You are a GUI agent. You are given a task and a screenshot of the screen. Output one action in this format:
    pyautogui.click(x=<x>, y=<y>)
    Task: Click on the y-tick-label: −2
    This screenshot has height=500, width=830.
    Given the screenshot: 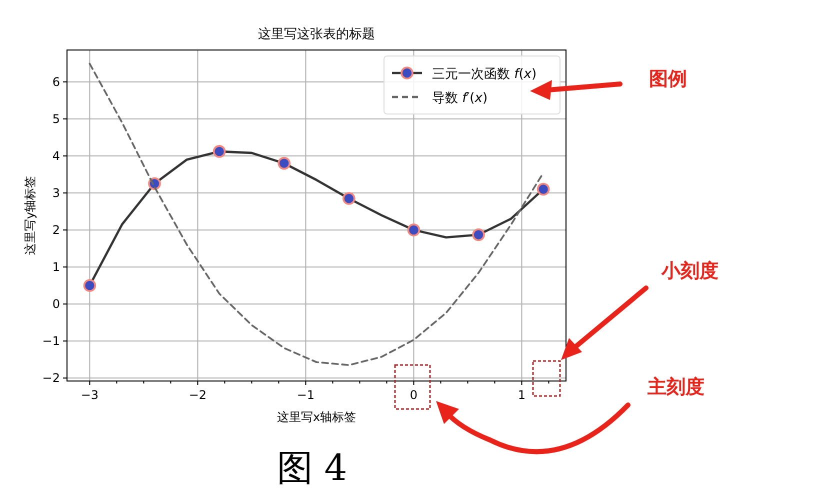 What is the action you would take?
    pyautogui.click(x=51, y=378)
    